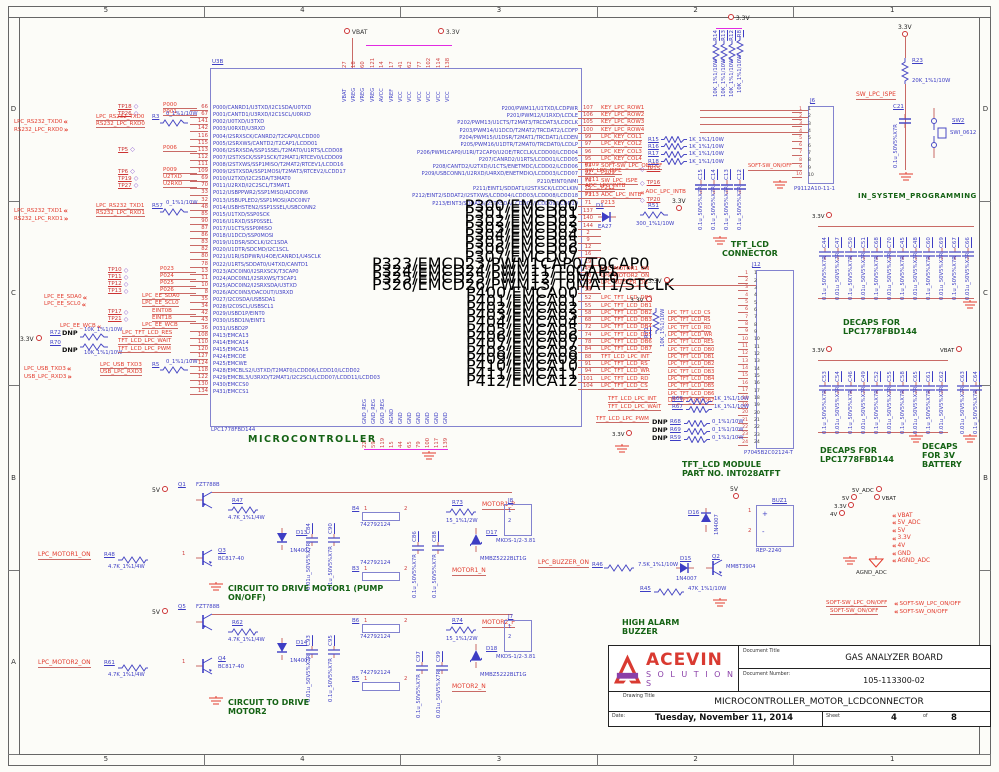 The width and height of the screenshot is (999, 772). Describe the element at coordinates (375, 637) in the screenshot. I see `b6-value: 742792124` at that location.